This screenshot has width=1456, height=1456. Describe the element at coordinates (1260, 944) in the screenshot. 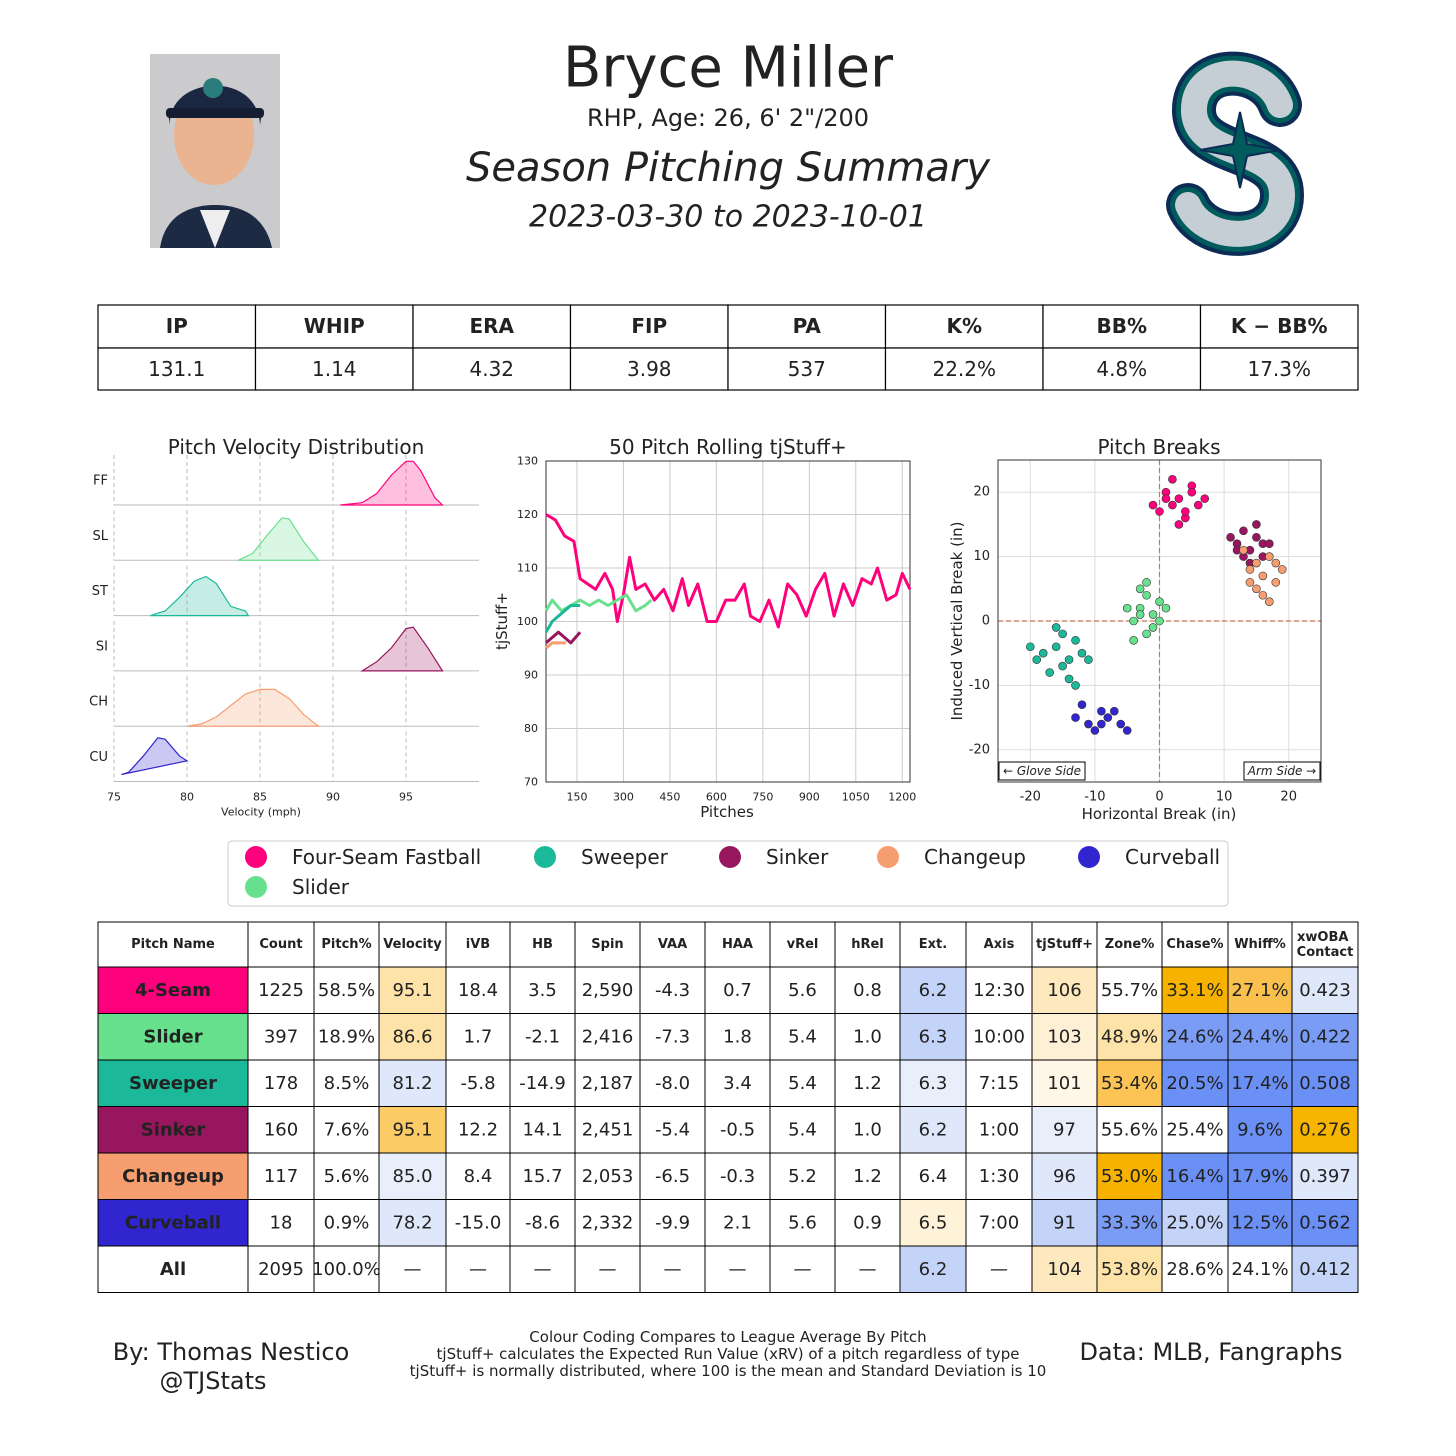

I see `table-header: Whiff%` at that location.